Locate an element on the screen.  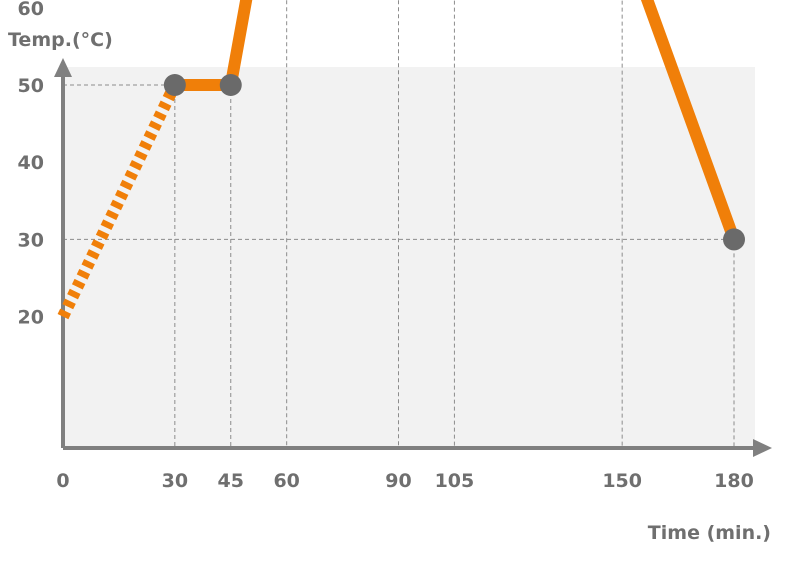
y-axis-title: Temp.(°C) is located at coordinates (60, 40).